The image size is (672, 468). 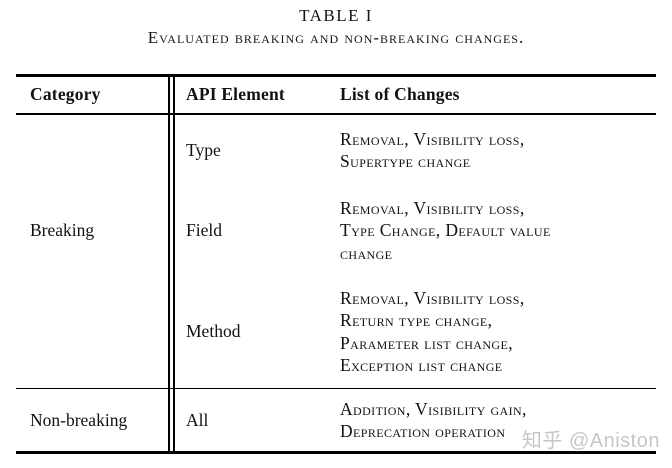 I want to click on changes-line: Supertype change, so click(x=405, y=161).